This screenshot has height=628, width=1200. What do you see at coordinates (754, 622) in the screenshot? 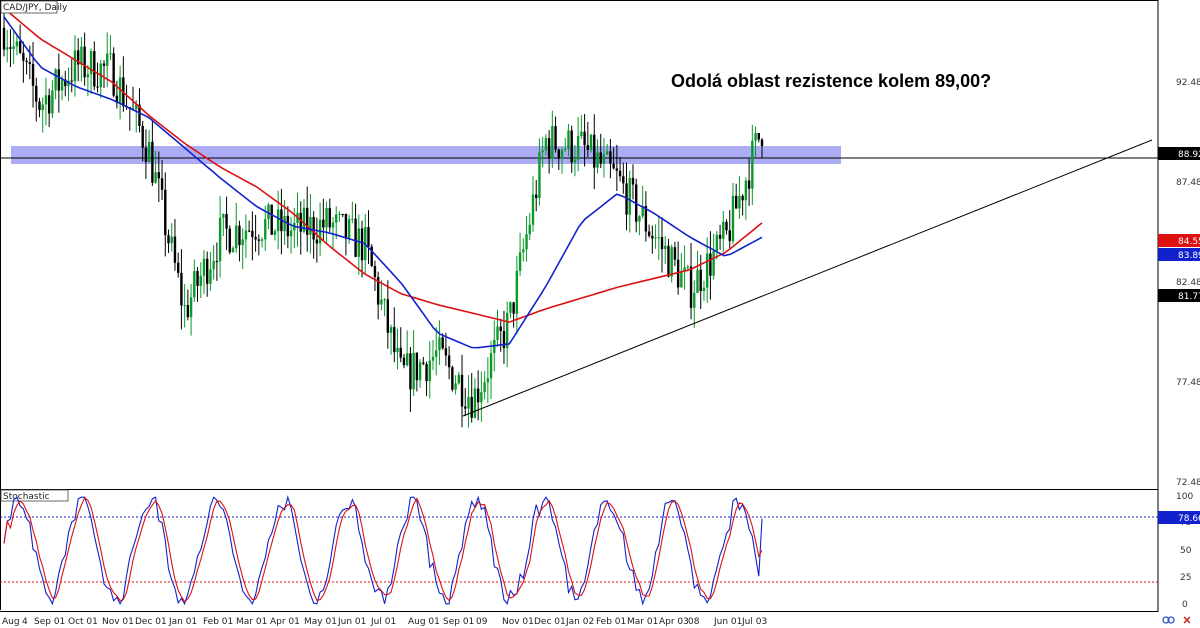
I see `x-tick: Jul 03` at bounding box center [754, 622].